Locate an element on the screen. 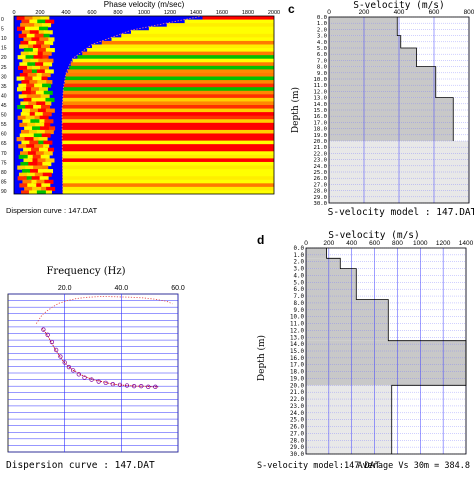  d-y-tick: 5.0 is located at coordinates (299, 283).